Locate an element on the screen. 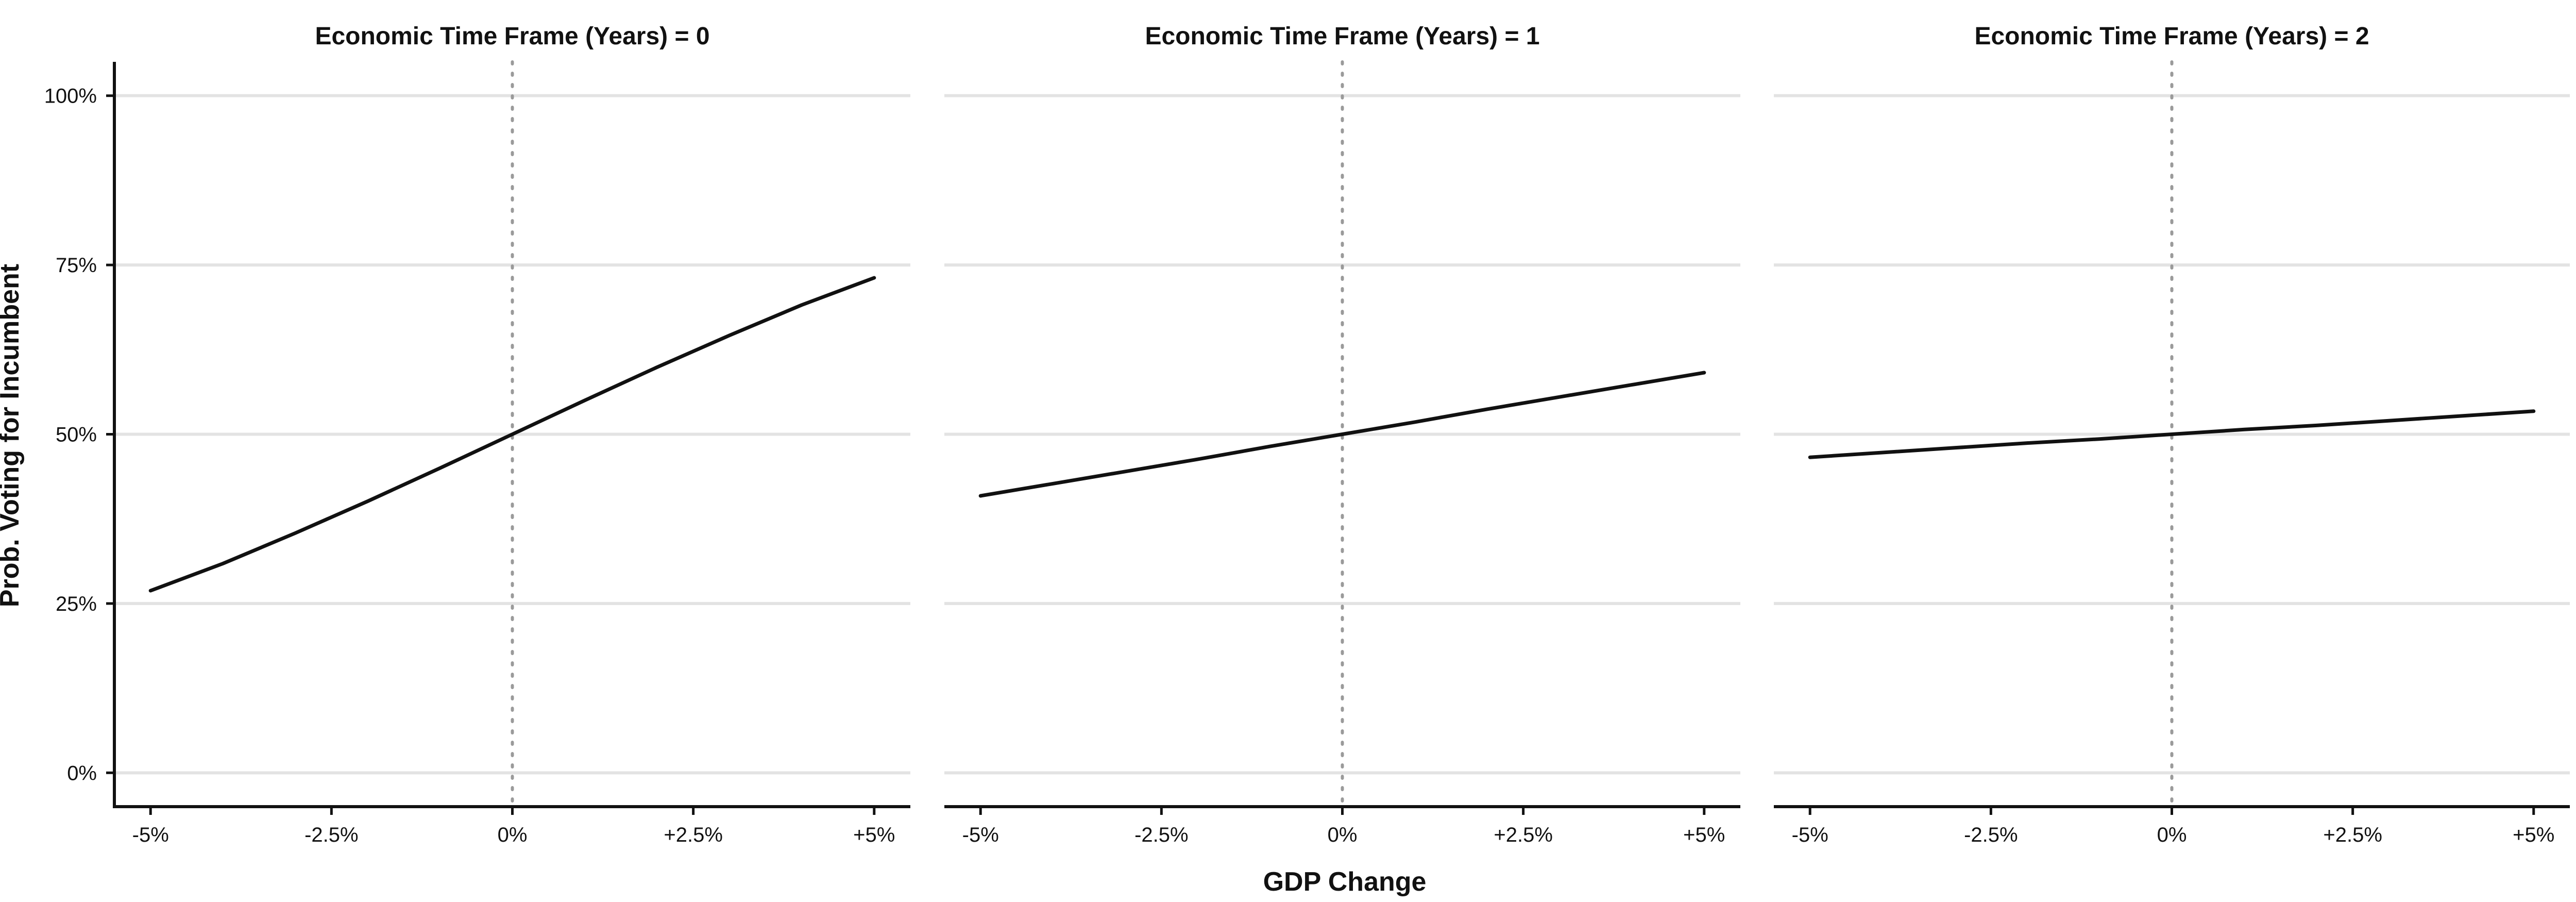 This screenshot has width=2576, height=902. panel-title: Economic Time Frame (Years) = 2 is located at coordinates (2171, 36).